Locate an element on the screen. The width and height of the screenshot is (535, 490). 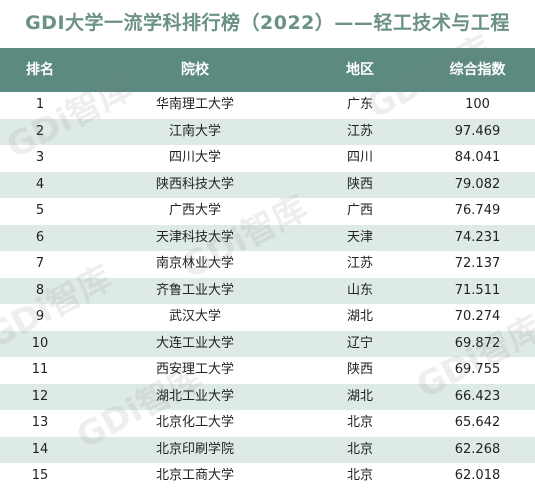
cell-rank: 5 is located at coordinates (40, 210).